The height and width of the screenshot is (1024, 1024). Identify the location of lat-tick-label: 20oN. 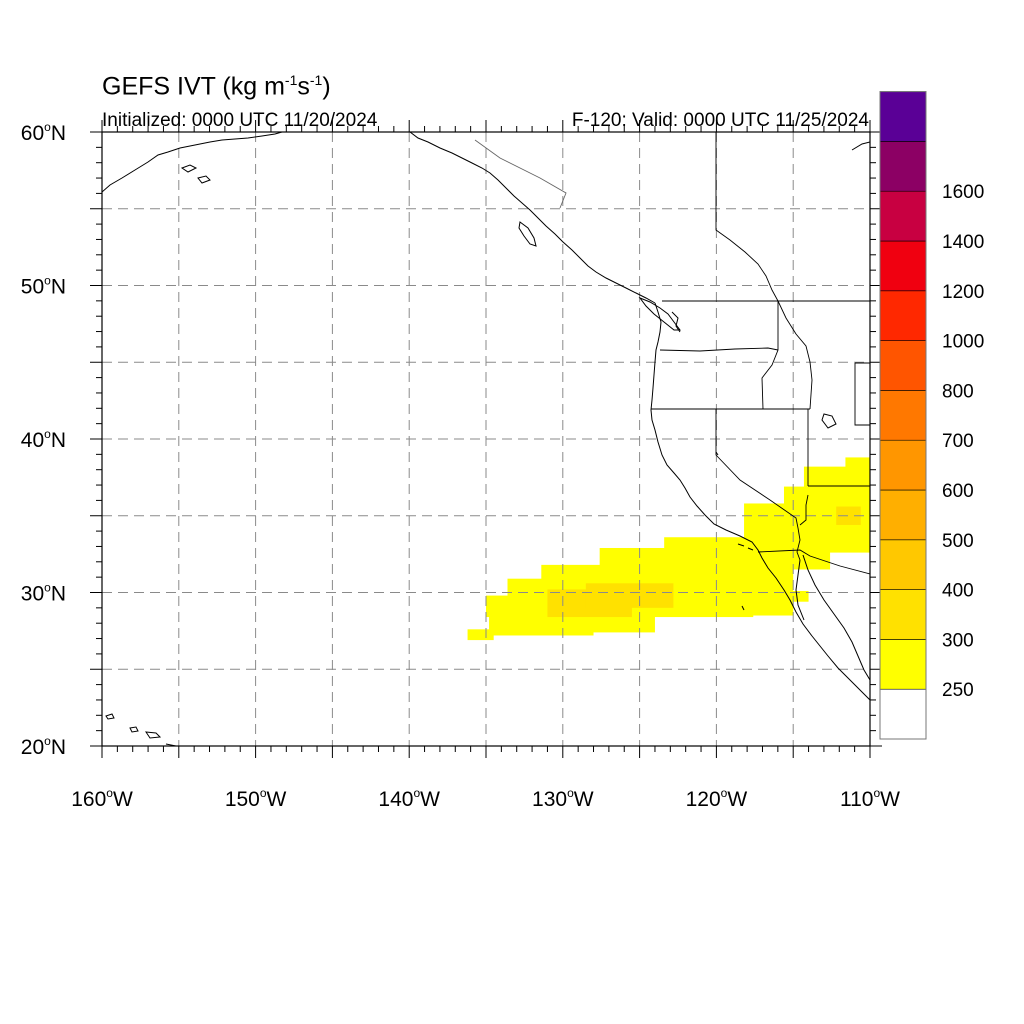
(43, 746).